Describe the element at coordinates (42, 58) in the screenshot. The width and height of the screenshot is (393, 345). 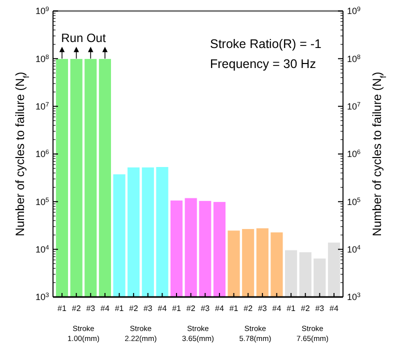
I see `y-tick-label: 10$^{8}$` at that location.